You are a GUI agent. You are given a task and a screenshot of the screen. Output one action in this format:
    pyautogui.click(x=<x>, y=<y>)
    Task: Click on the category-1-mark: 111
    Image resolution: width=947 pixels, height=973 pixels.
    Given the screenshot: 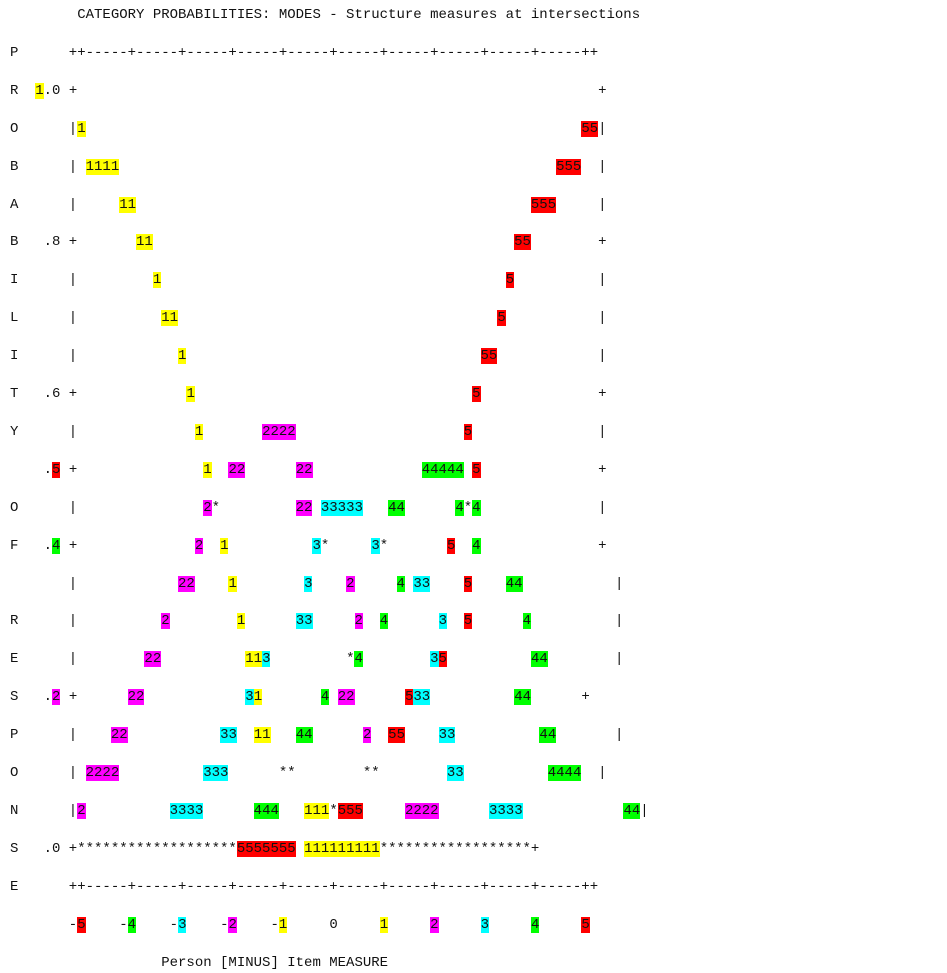 What is the action you would take?
    pyautogui.click(x=317, y=810)
    